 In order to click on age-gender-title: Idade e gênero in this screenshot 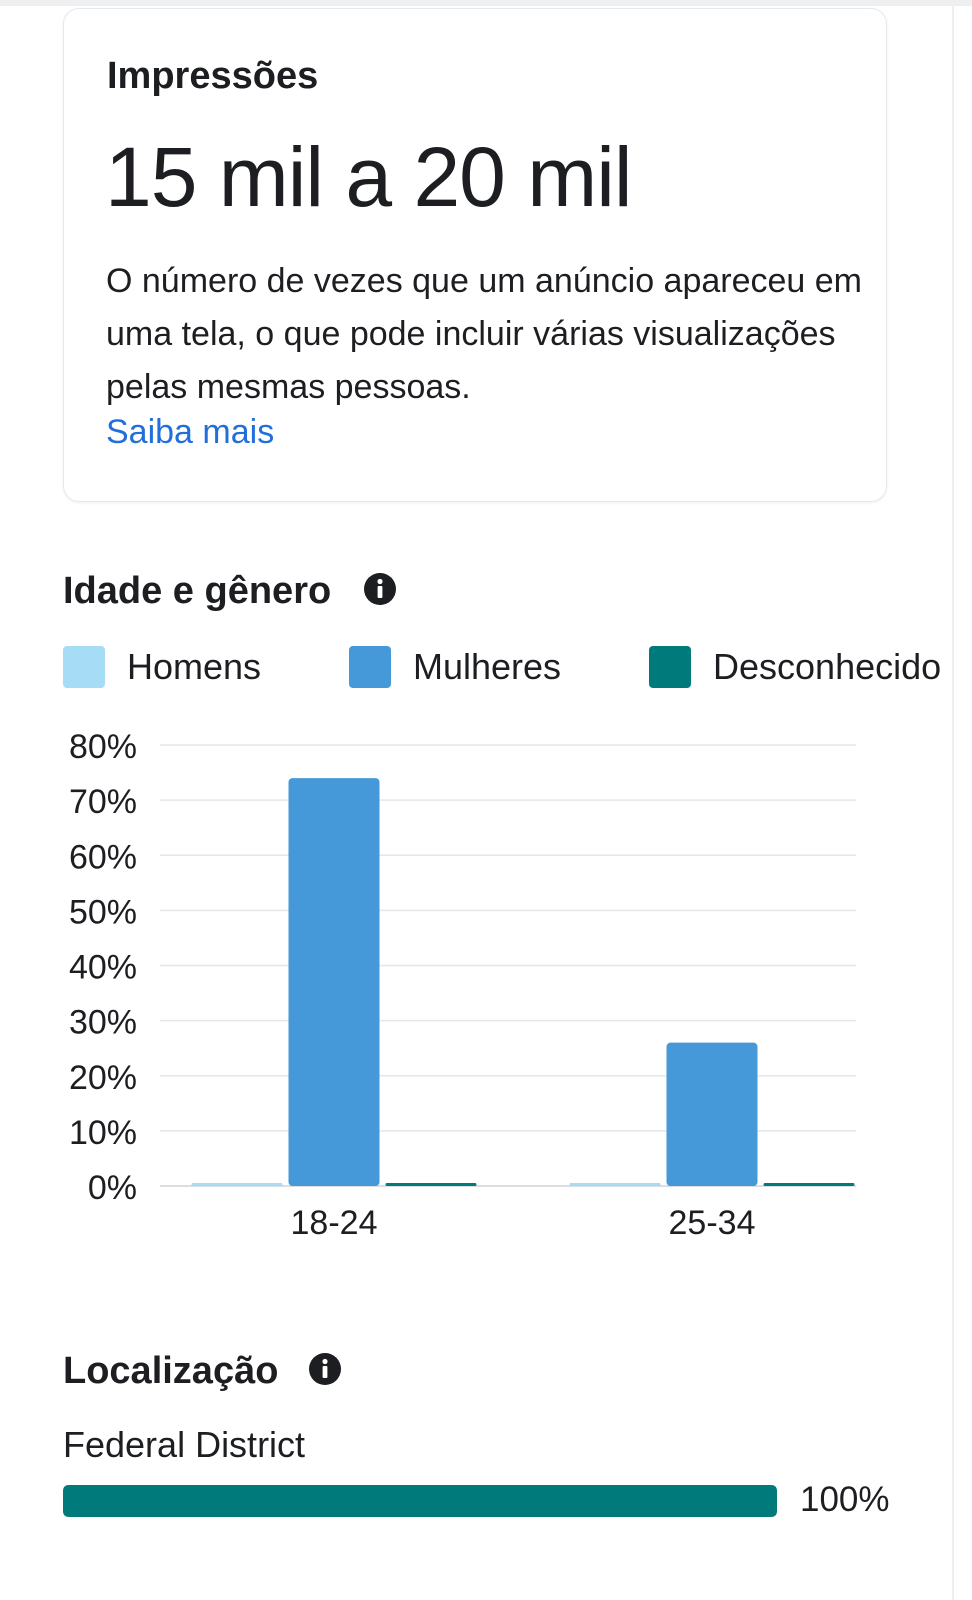, I will do `click(197, 591)`.